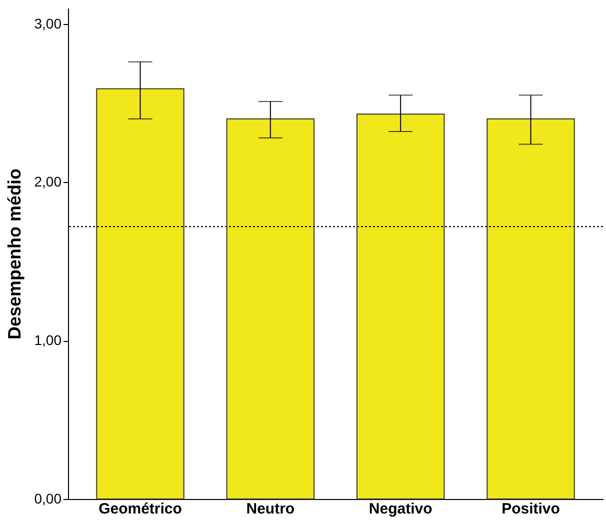 Image resolution: width=606 pixels, height=521 pixels. I want to click on y-tick-label: 3,00, so click(48, 23).